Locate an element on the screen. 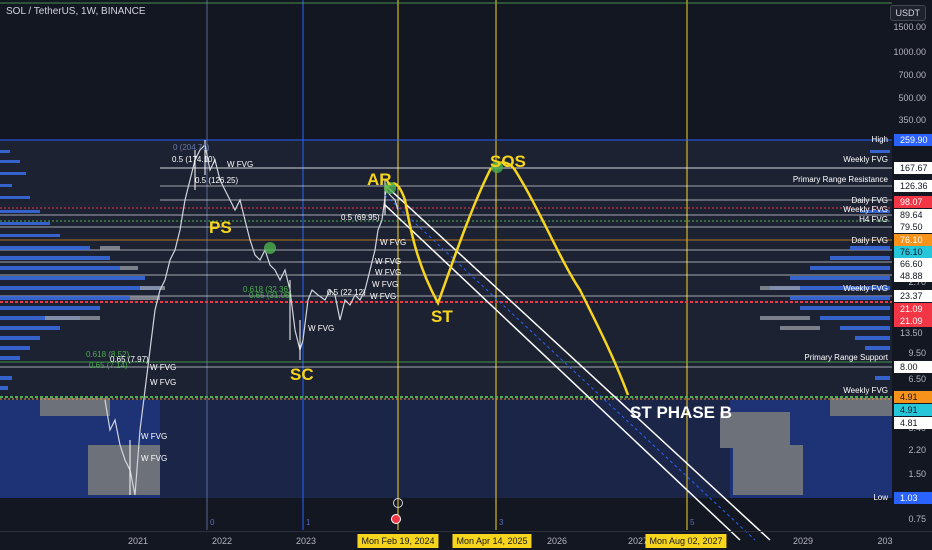  lightning-icon is located at coordinates (398, 503).